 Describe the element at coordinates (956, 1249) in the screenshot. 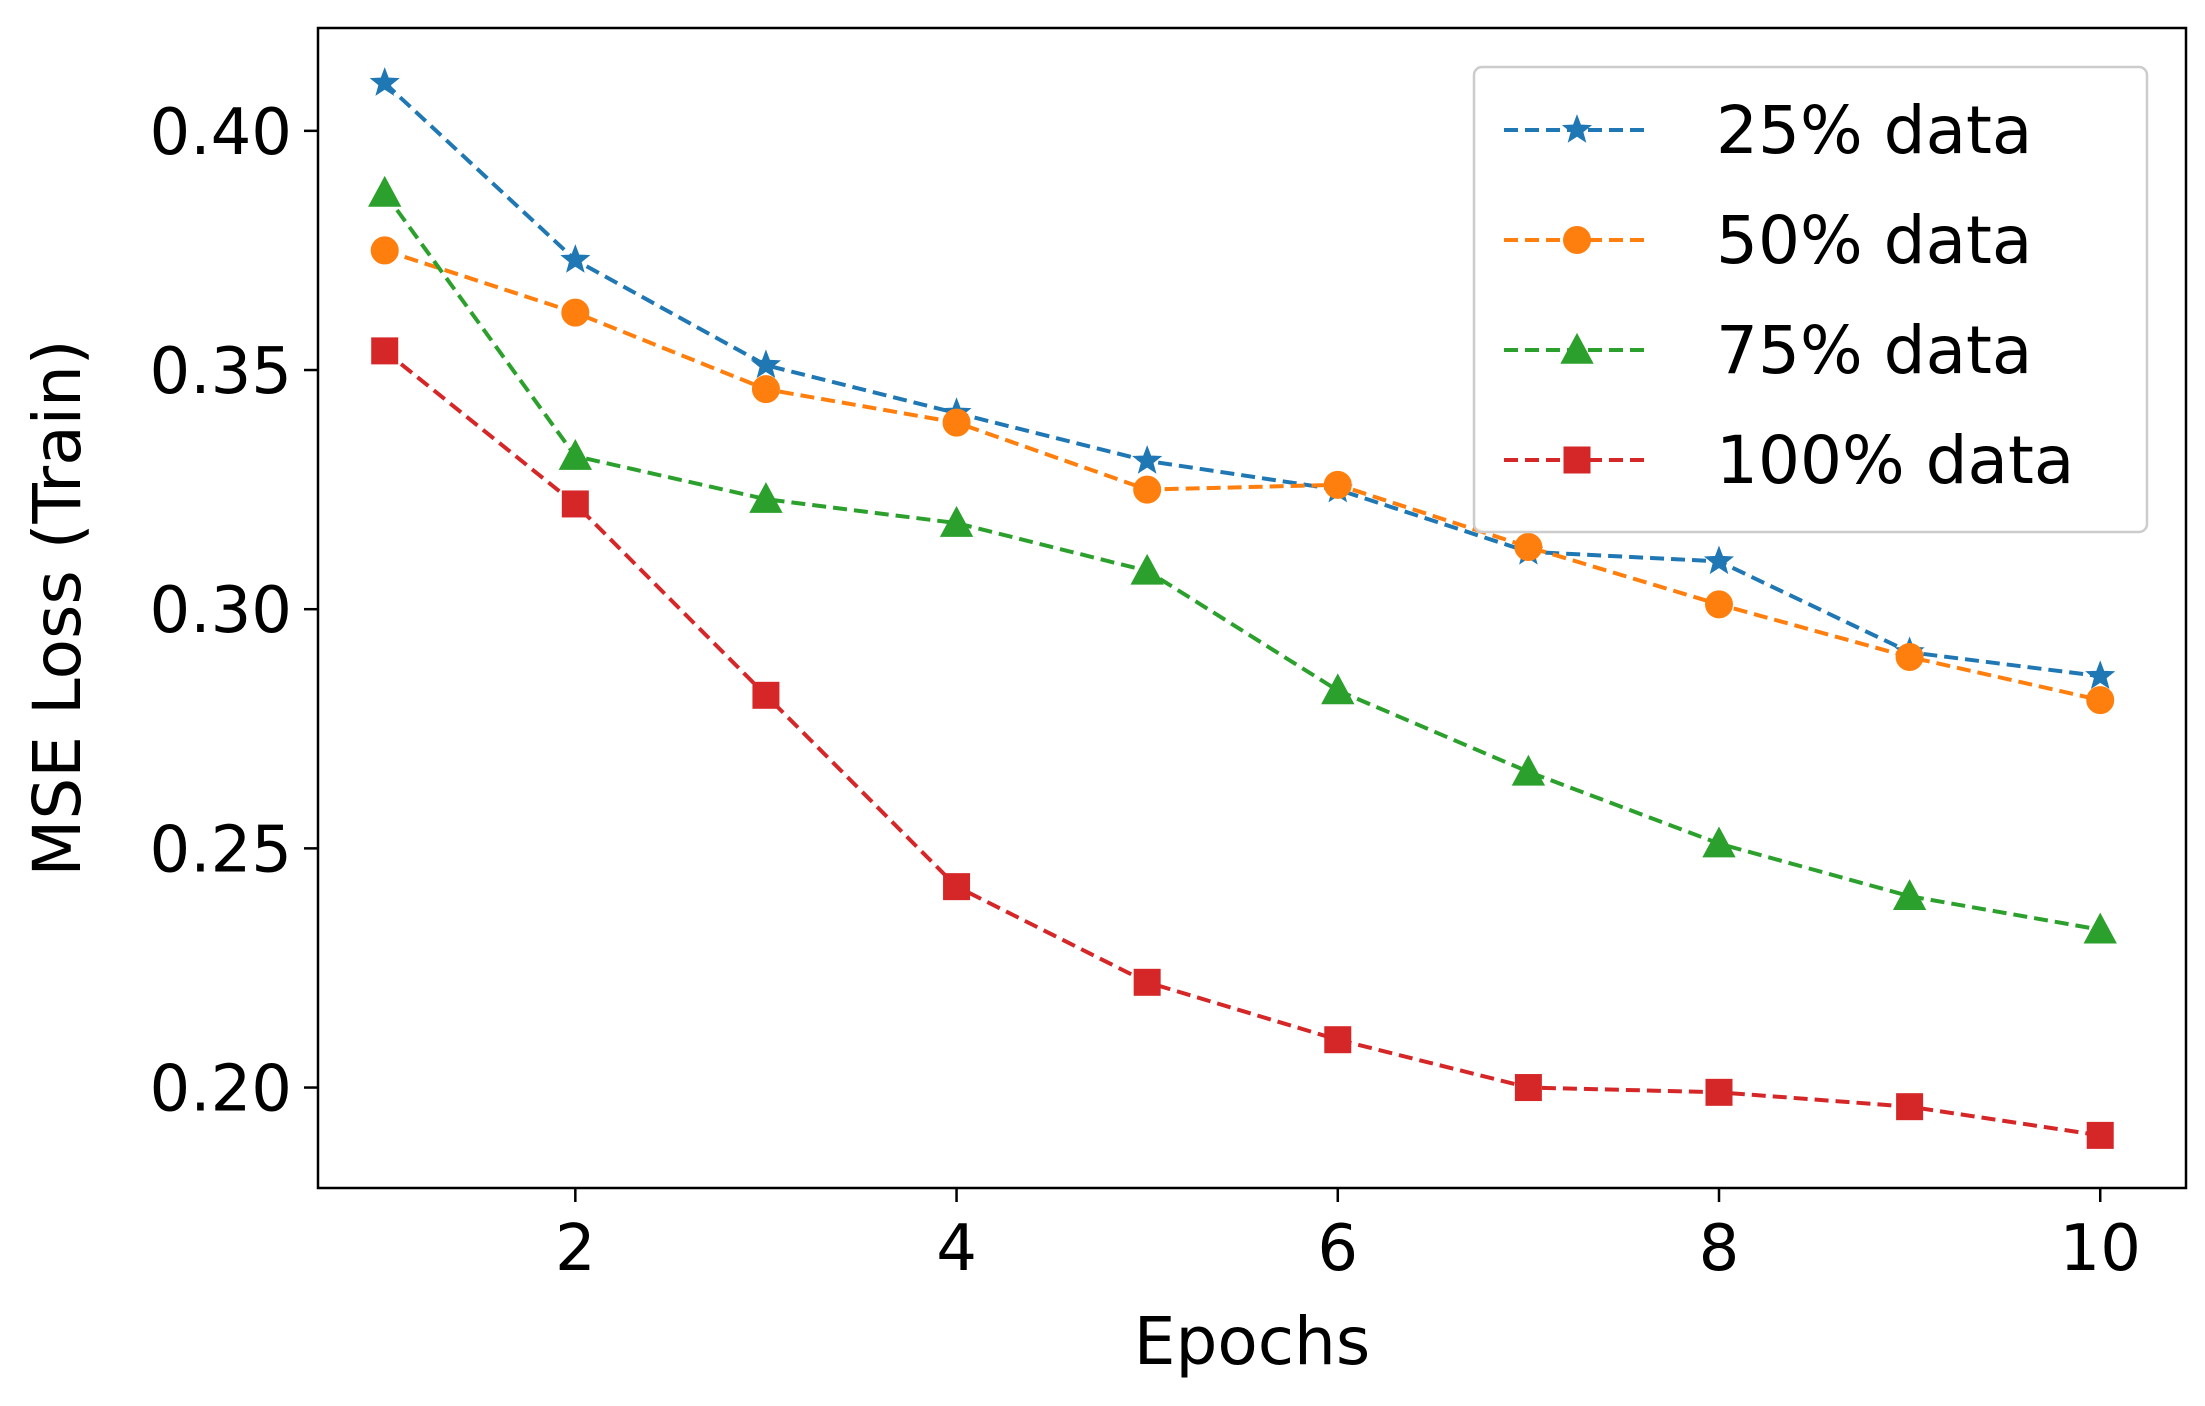

I see `x-tick-label: 4` at that location.